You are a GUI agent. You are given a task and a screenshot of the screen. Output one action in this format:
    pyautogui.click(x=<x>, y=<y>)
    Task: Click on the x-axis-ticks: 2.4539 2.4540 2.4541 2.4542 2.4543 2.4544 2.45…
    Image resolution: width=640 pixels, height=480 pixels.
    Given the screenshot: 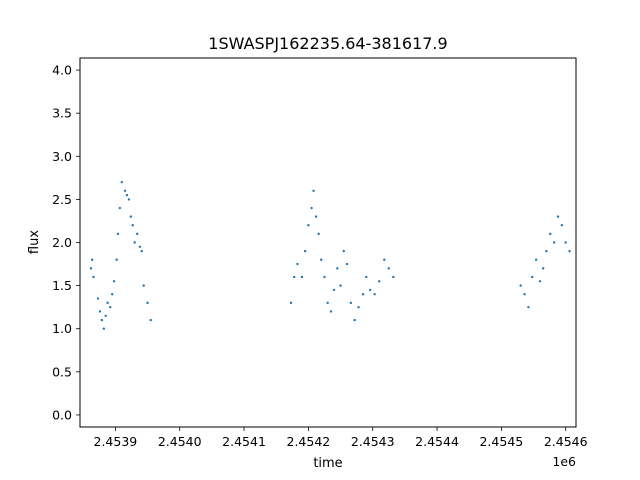 What is the action you would take?
    pyautogui.click(x=341, y=438)
    